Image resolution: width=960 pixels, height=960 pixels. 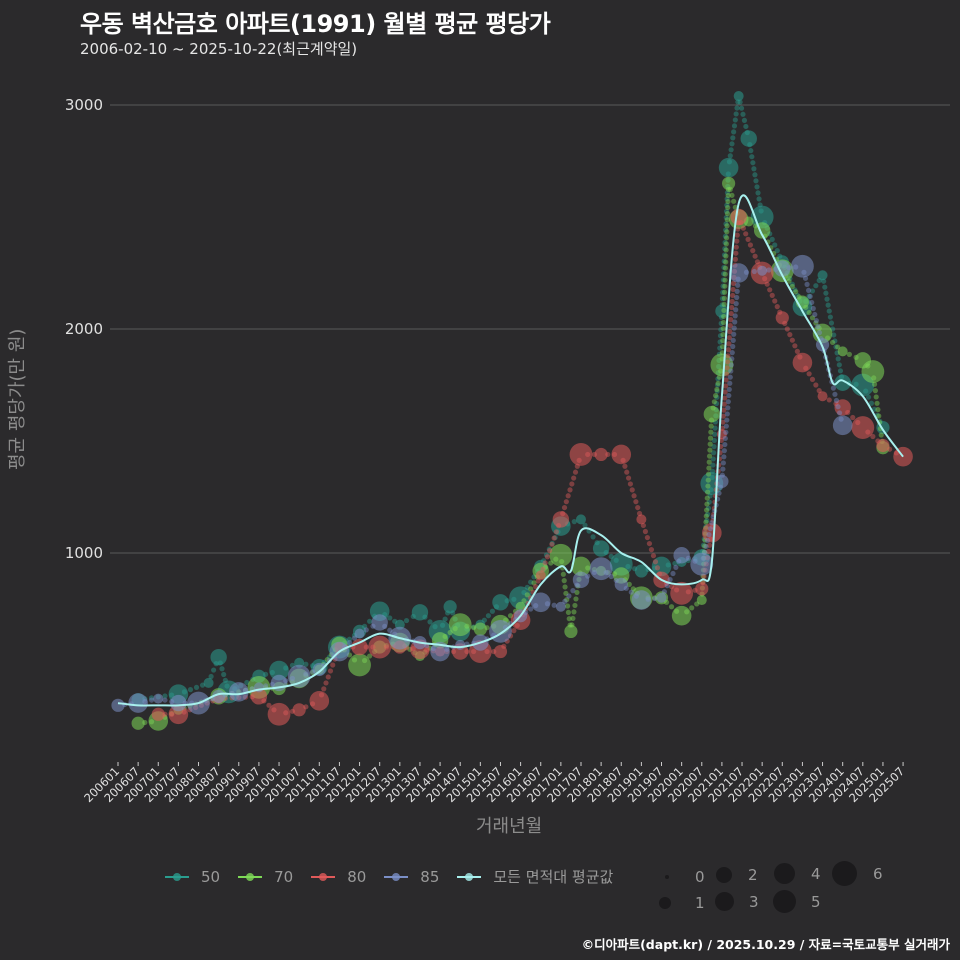 I want to click on legend-line-icon, so click(x=469, y=876).